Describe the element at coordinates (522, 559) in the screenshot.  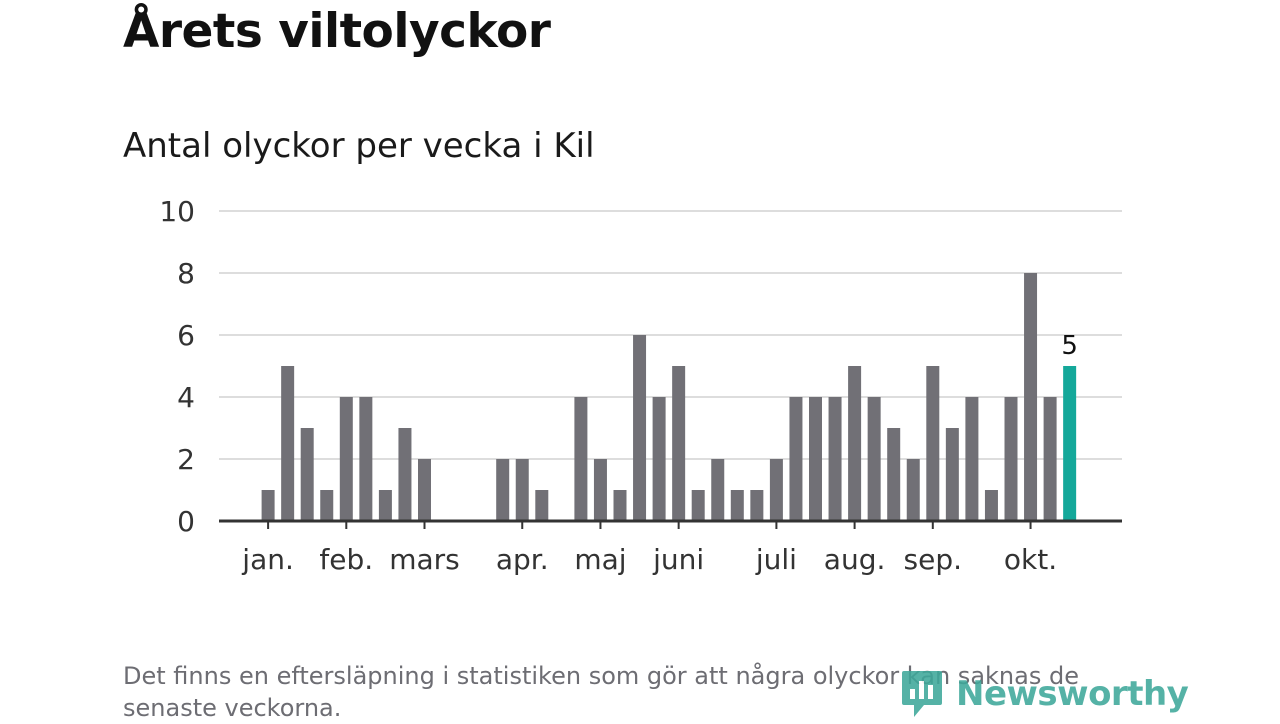
I see `x-tick-label-apr: apr.` at that location.